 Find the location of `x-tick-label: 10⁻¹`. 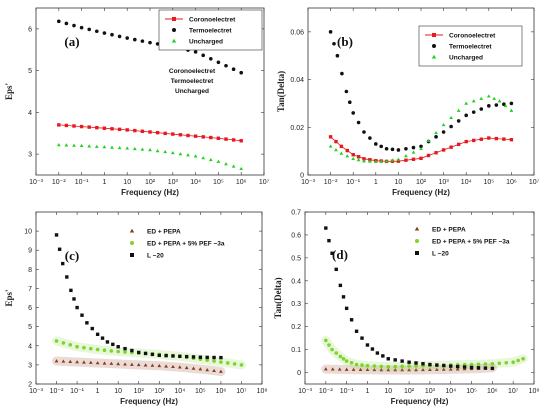

x-tick-label: 10⁻¹ is located at coordinates (347, 391).